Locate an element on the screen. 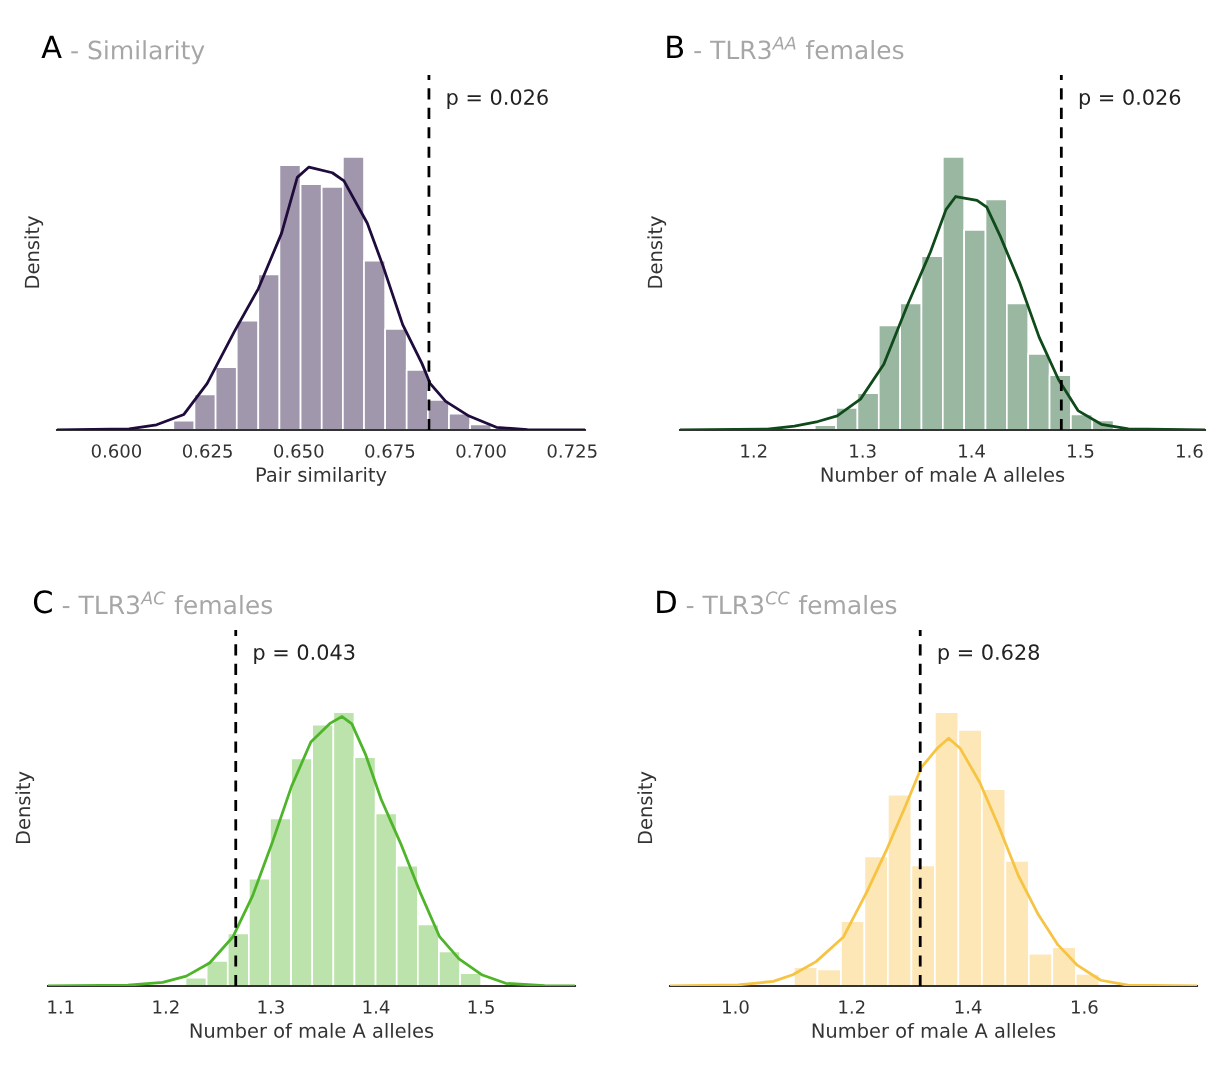 The image size is (1221, 1070). x-tick-label: 0.625 is located at coordinates (207, 451).